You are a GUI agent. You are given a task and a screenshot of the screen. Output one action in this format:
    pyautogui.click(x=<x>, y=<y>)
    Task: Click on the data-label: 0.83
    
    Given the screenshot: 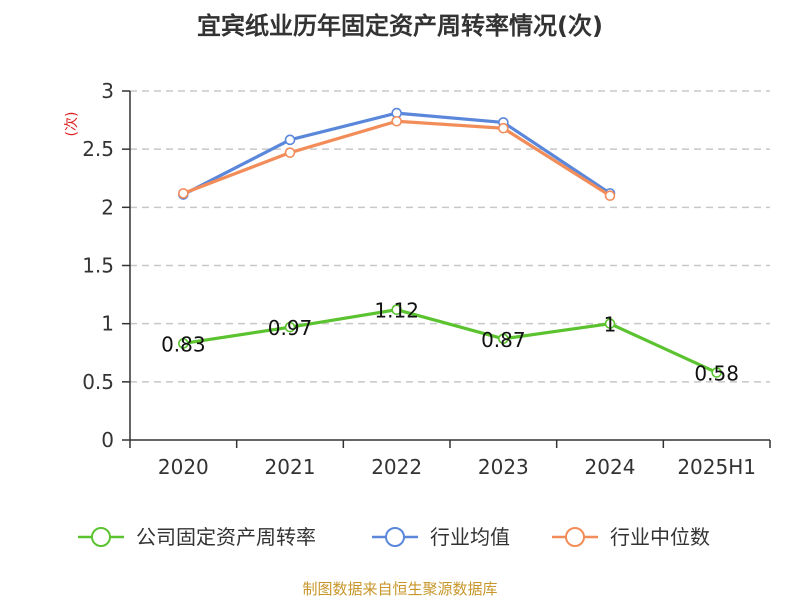 What is the action you would take?
    pyautogui.click(x=183, y=344)
    